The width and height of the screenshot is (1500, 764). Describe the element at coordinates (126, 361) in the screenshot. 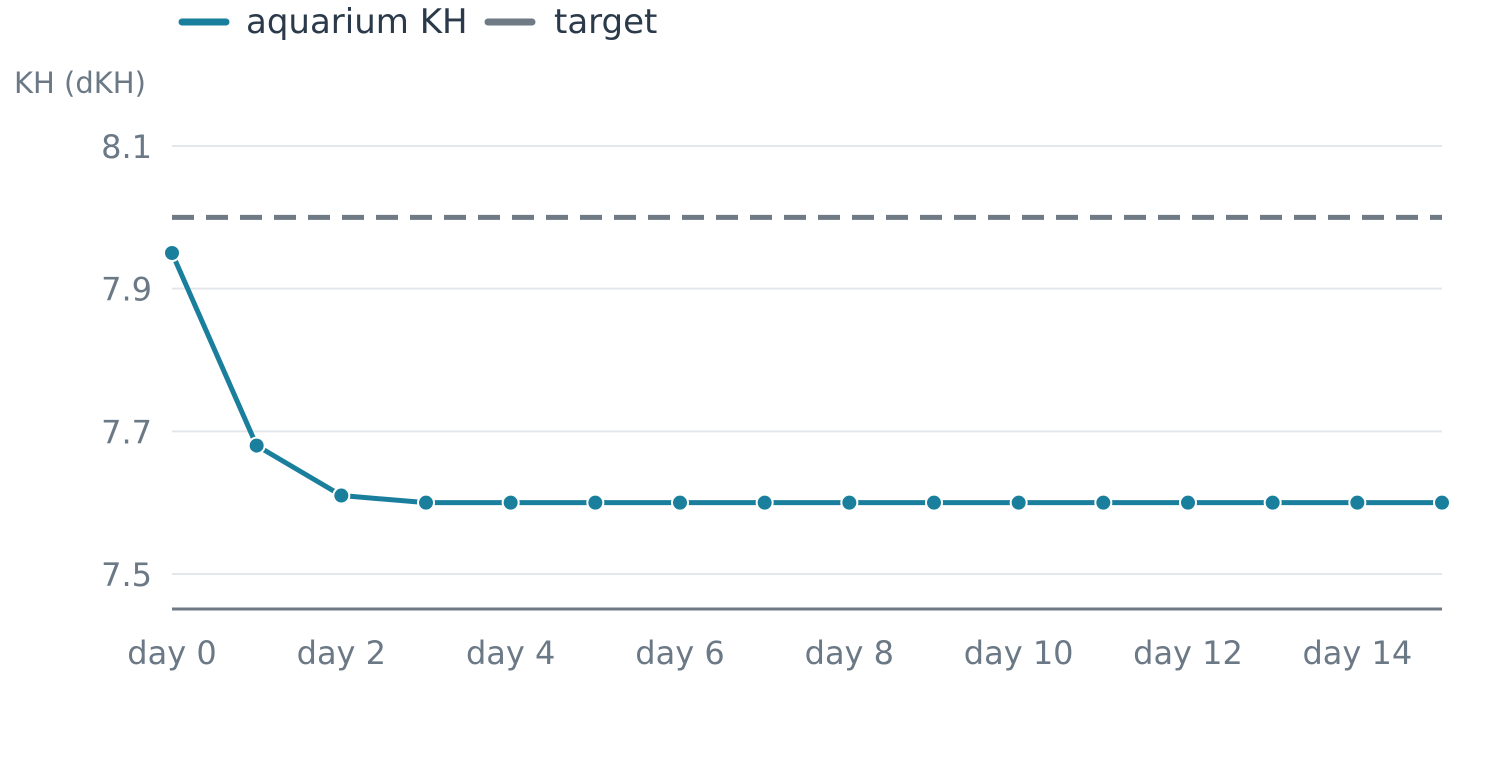

I see `y-tick-labels: 7.5 7.7 7.9 8.1` at that location.